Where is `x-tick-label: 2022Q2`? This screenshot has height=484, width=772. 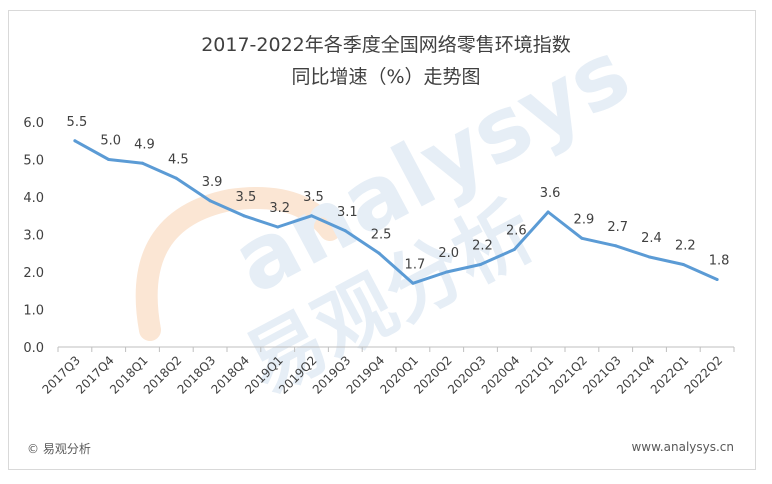
x-tick-label: 2022Q2 is located at coordinates (704, 375).